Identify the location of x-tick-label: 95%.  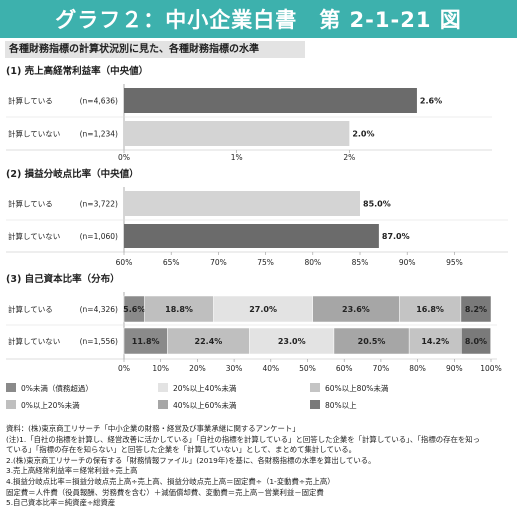
(454, 262).